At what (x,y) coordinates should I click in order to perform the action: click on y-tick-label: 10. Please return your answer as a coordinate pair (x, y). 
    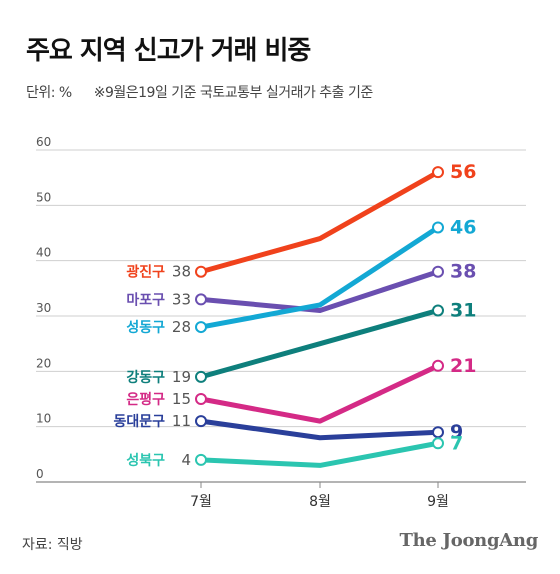
    Looking at the image, I should click on (43, 419).